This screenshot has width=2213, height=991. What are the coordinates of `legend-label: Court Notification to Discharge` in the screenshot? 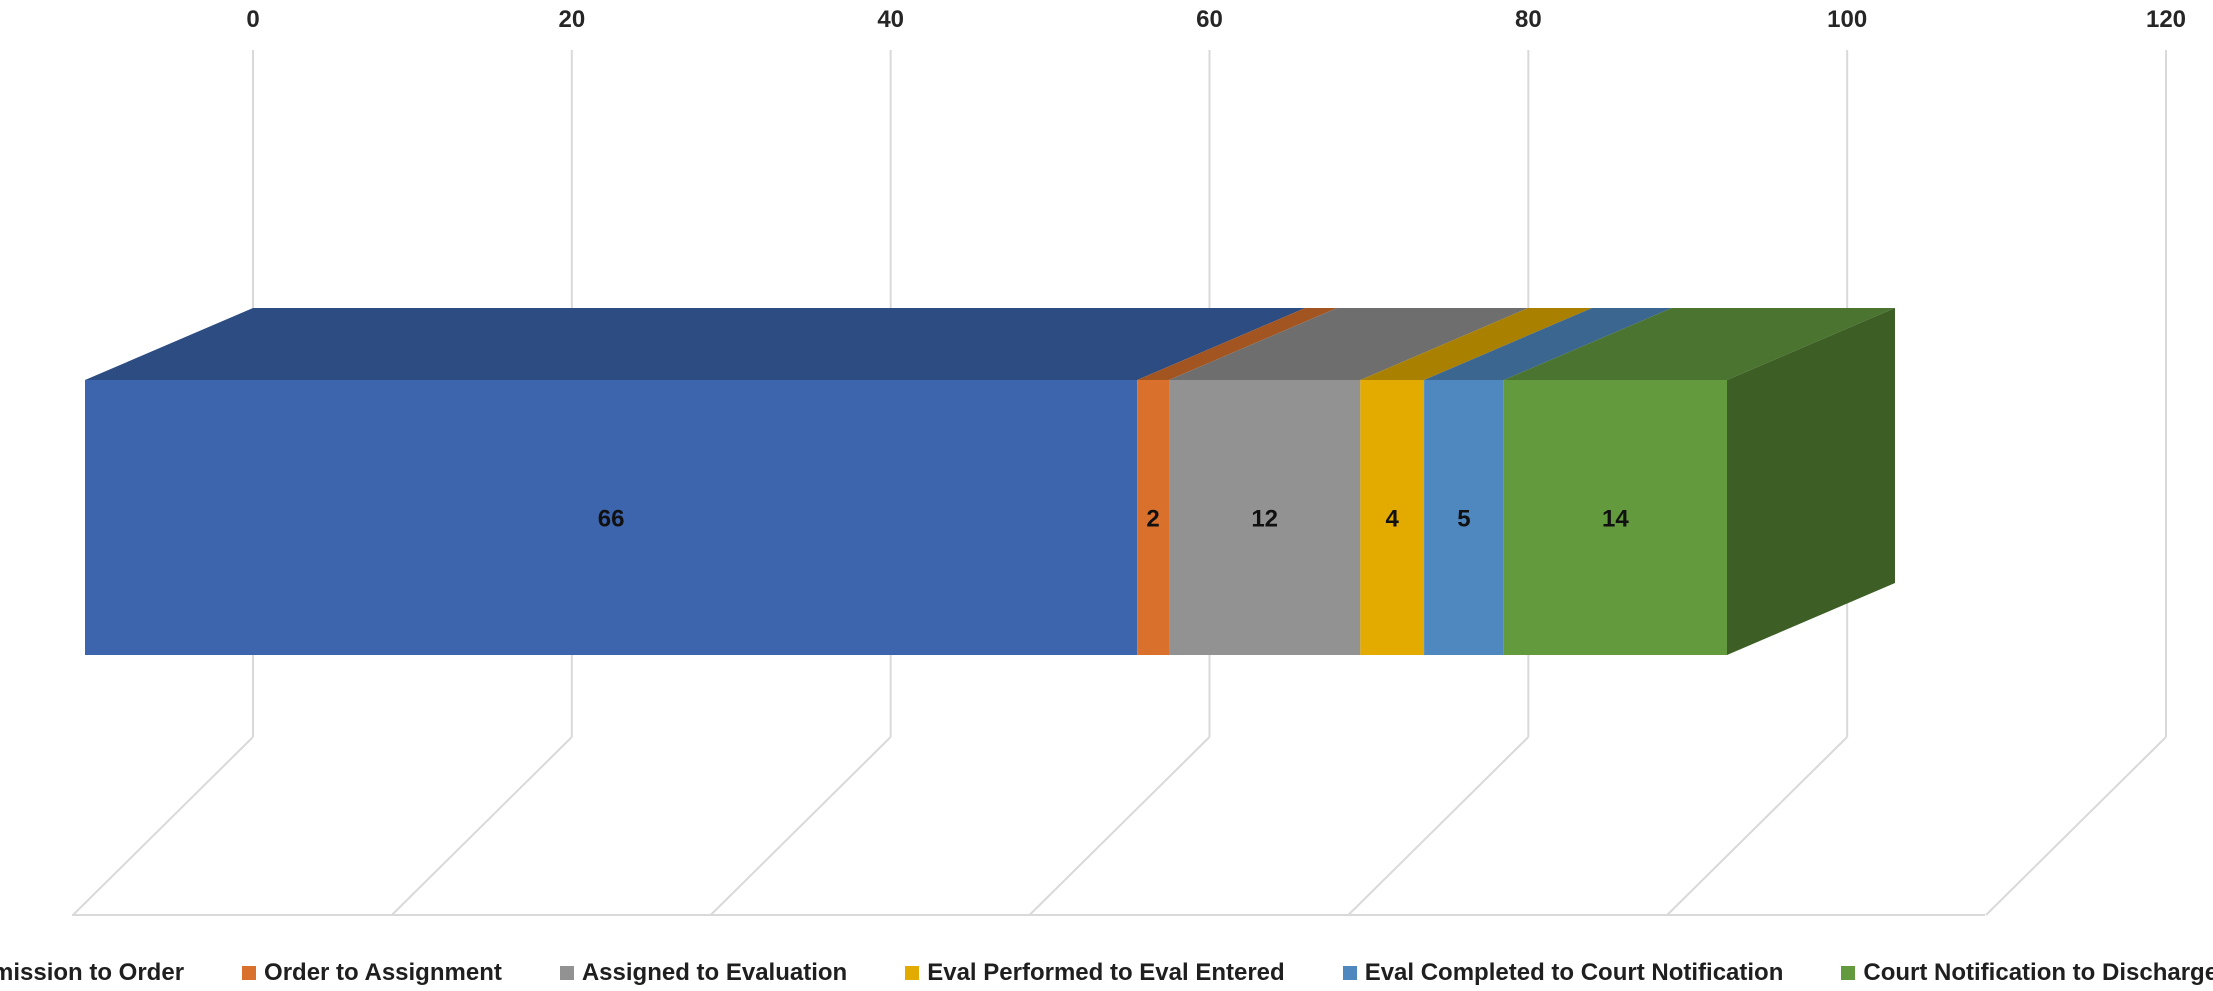 It's located at (2038, 972).